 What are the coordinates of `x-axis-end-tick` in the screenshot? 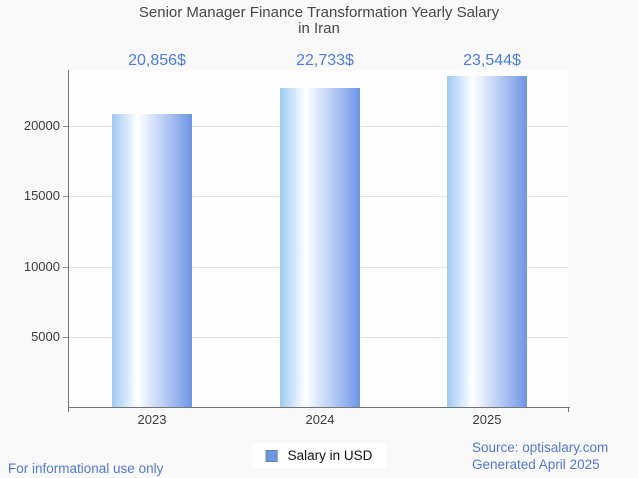 It's located at (568, 409).